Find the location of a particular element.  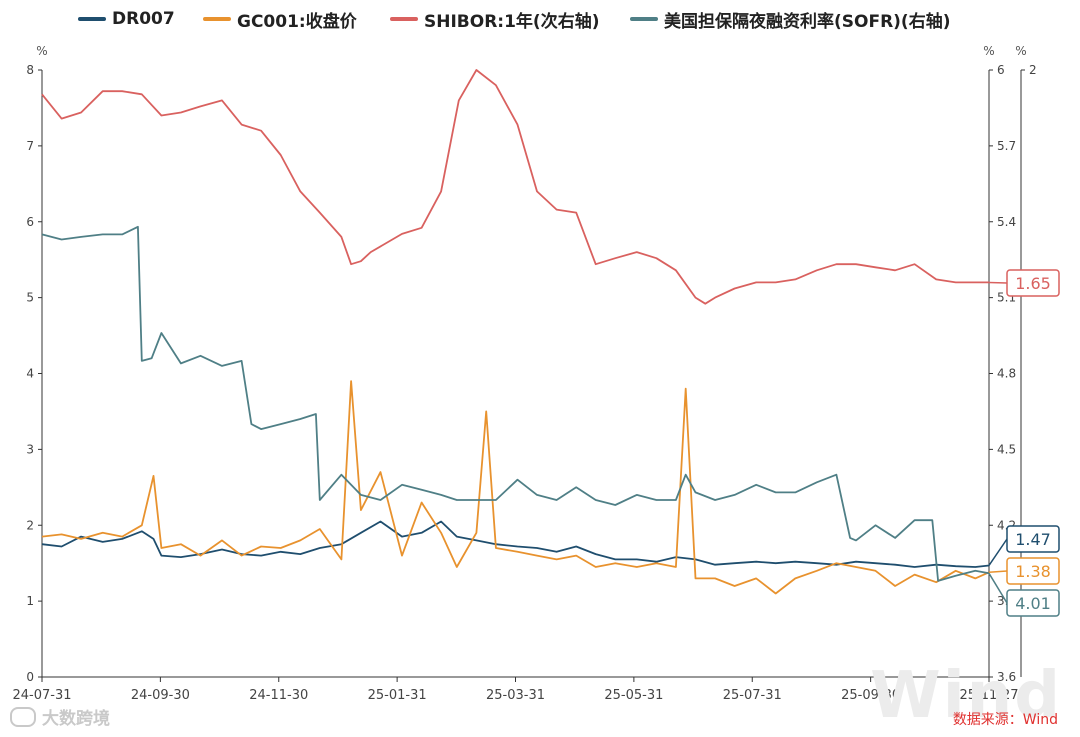

x-tick-label: 25-09-30 is located at coordinates (870, 695).